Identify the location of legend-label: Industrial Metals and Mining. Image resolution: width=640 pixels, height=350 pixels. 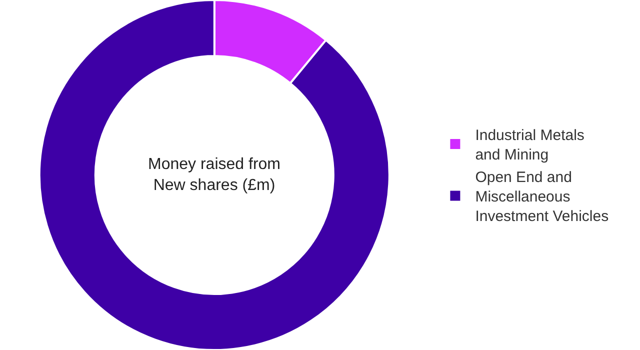
(529, 145).